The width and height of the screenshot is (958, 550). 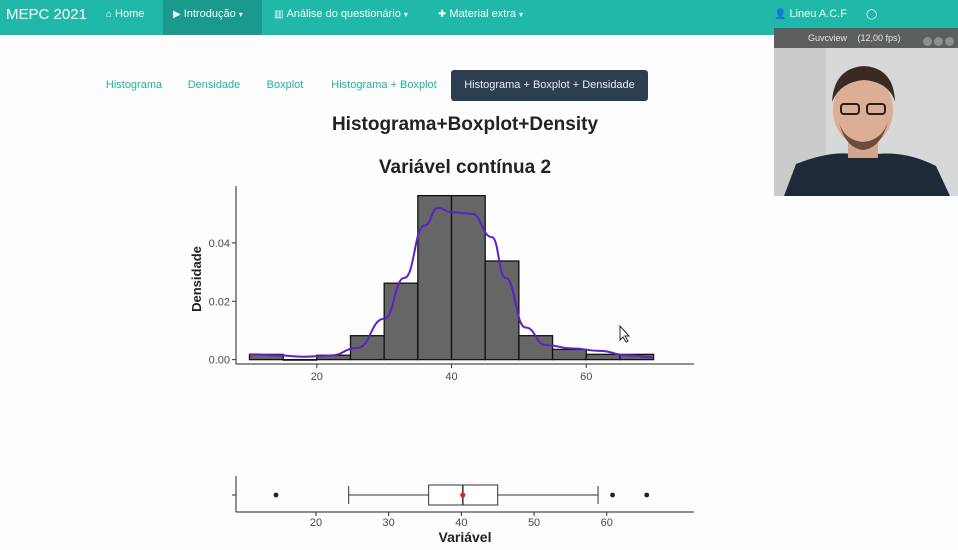 What do you see at coordinates (465, 124) in the screenshot?
I see `plot-title: Histograma+Boxplot+Density` at bounding box center [465, 124].